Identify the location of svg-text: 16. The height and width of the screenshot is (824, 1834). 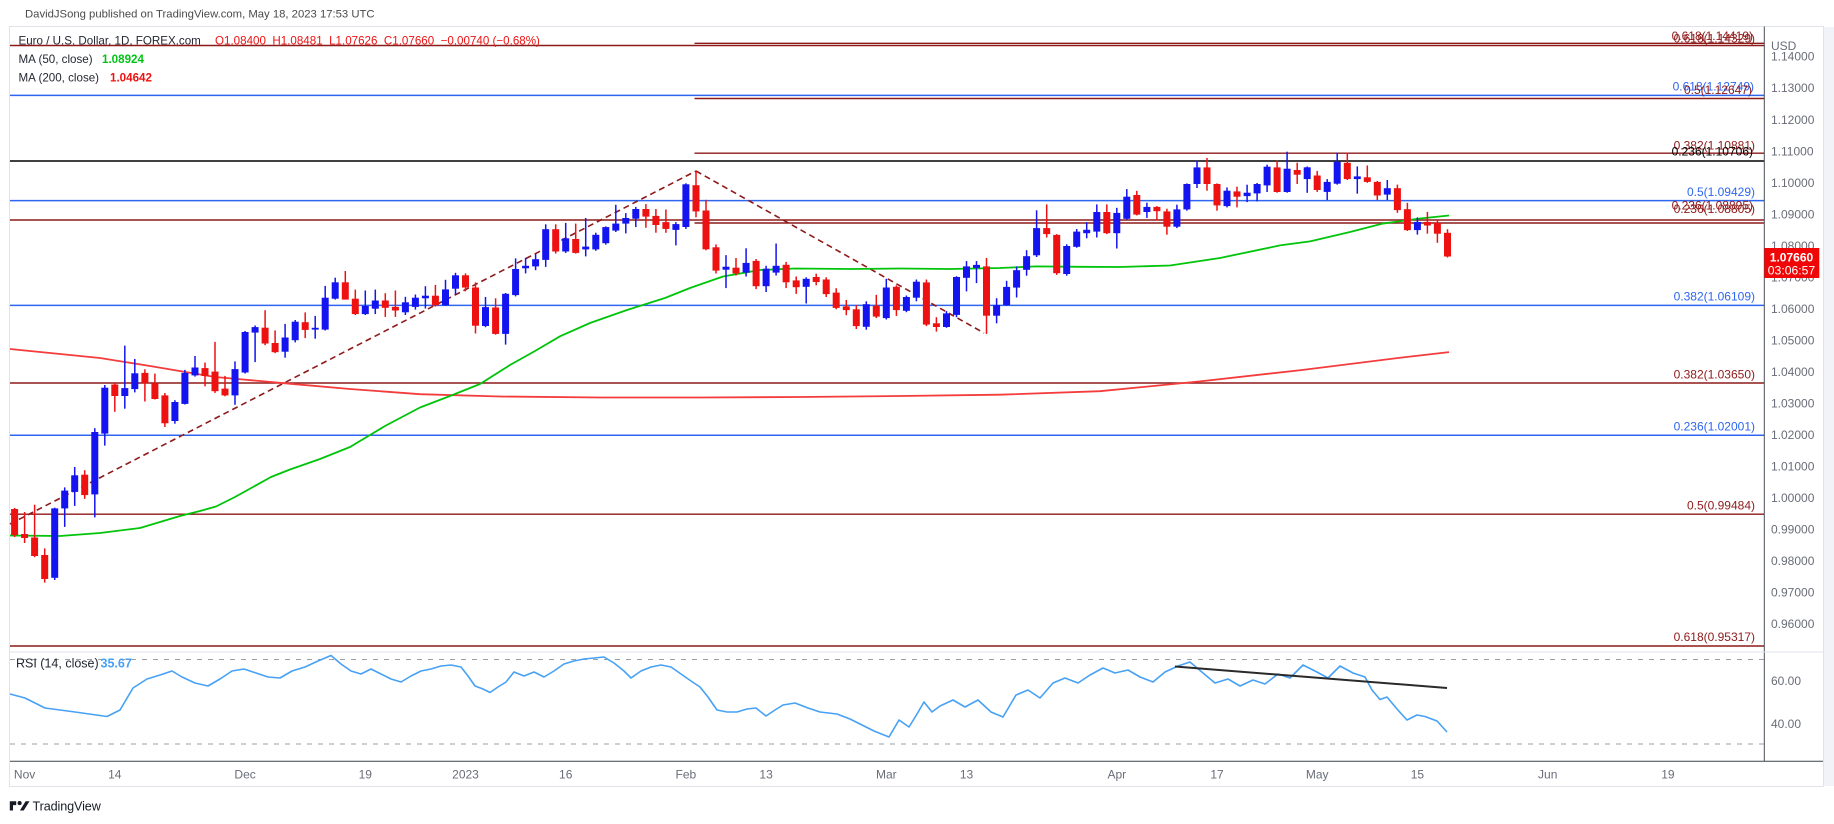
(566, 774).